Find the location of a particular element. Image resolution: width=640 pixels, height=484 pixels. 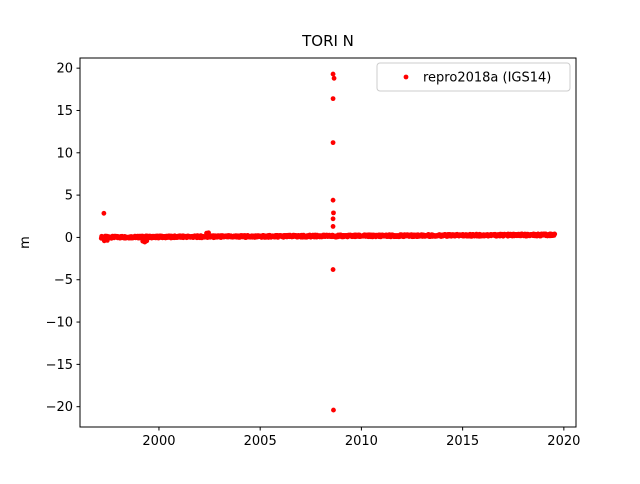

y-axis-label: m is located at coordinates (25, 242).